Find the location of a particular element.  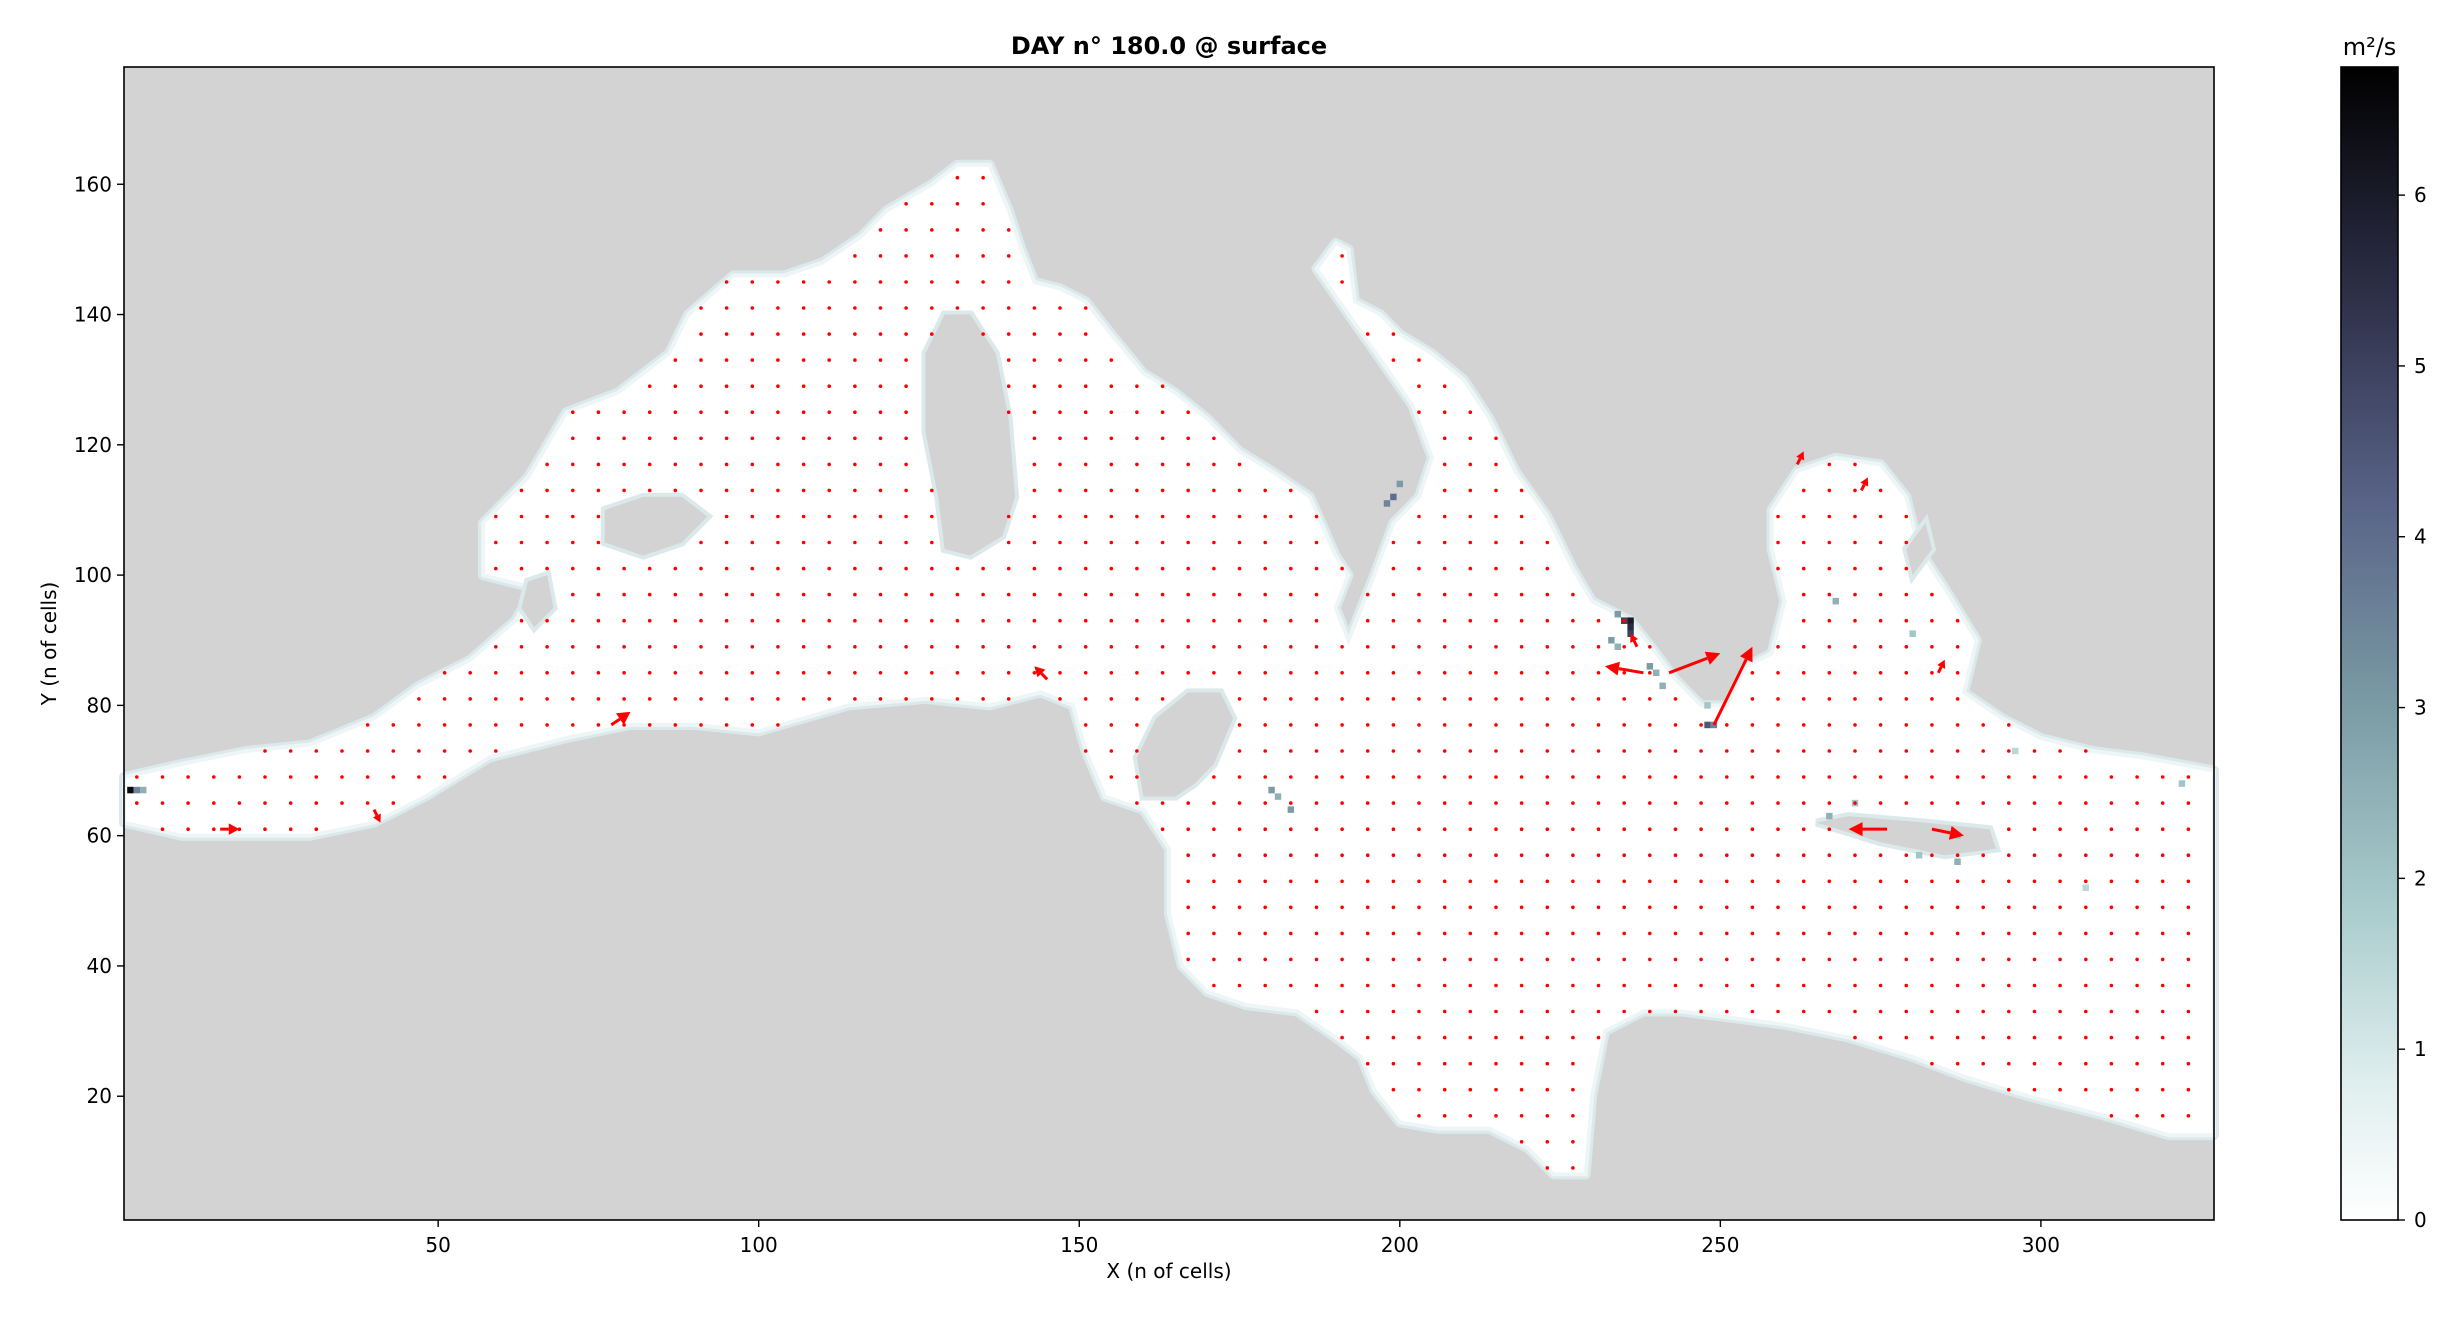

heat-cell is located at coordinates (1393, 497).